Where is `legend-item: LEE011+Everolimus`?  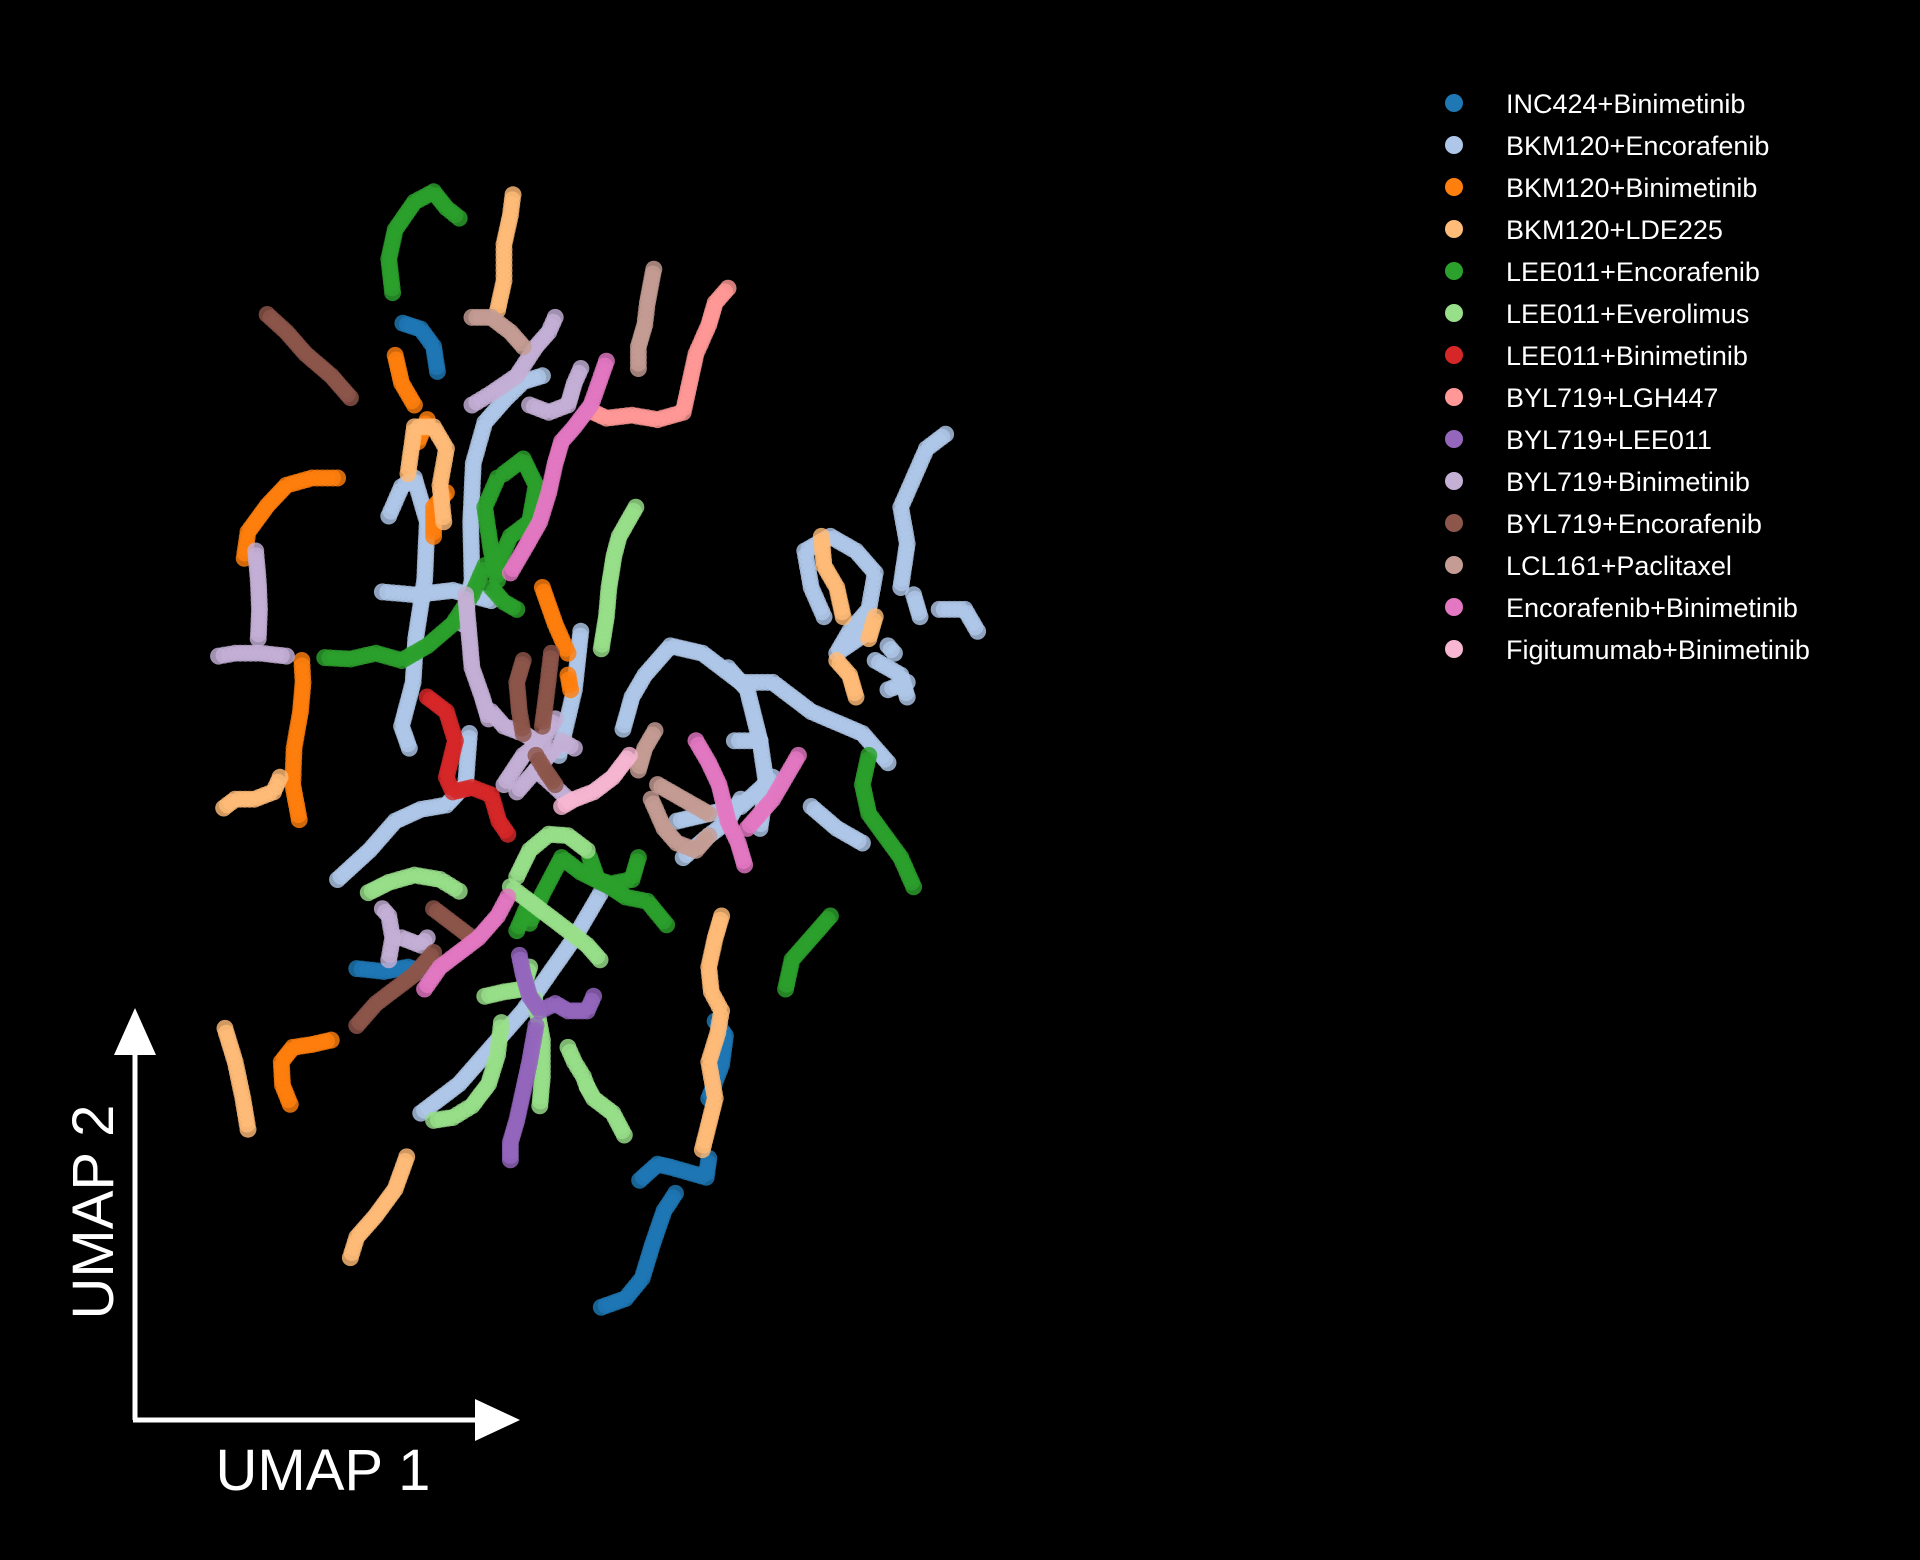 legend-item: LEE011+Everolimus is located at coordinates (1597, 314).